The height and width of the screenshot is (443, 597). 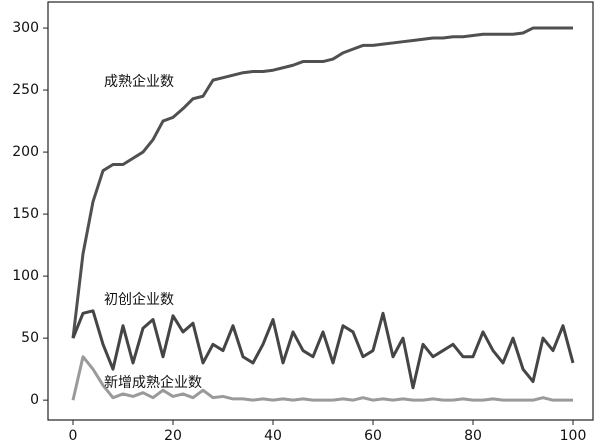 What do you see at coordinates (25, 152) in the screenshot?
I see `y-tick-label: 200` at bounding box center [25, 152].